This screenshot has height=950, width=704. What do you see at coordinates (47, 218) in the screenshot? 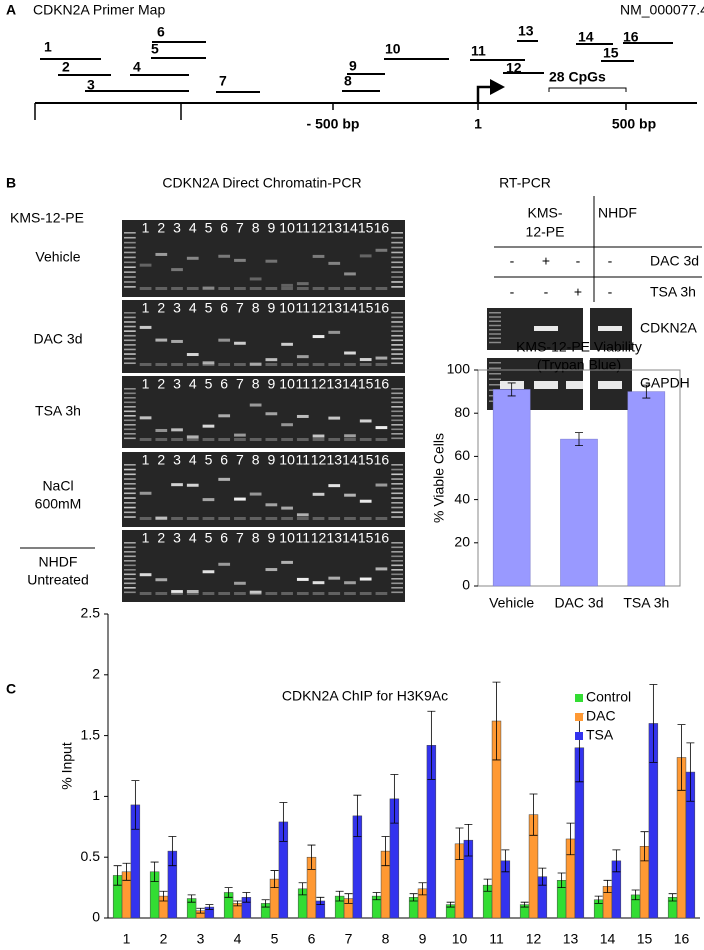
I see `cell-line: KMS-12-PE` at bounding box center [47, 218].